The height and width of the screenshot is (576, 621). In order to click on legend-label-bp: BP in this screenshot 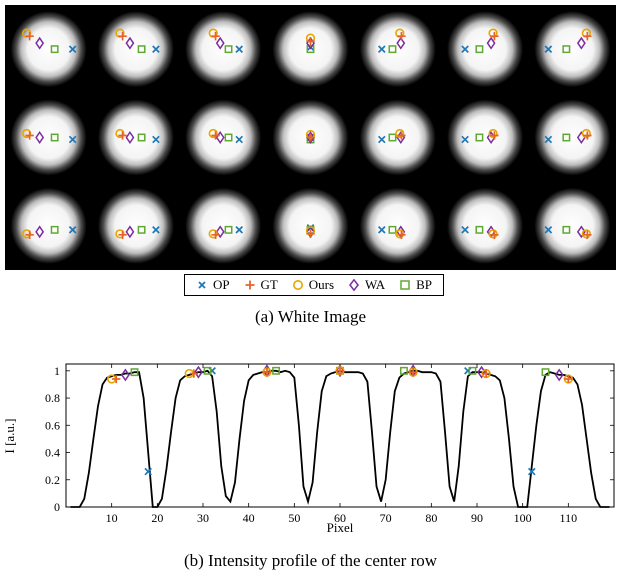, I will do `click(424, 284)`.